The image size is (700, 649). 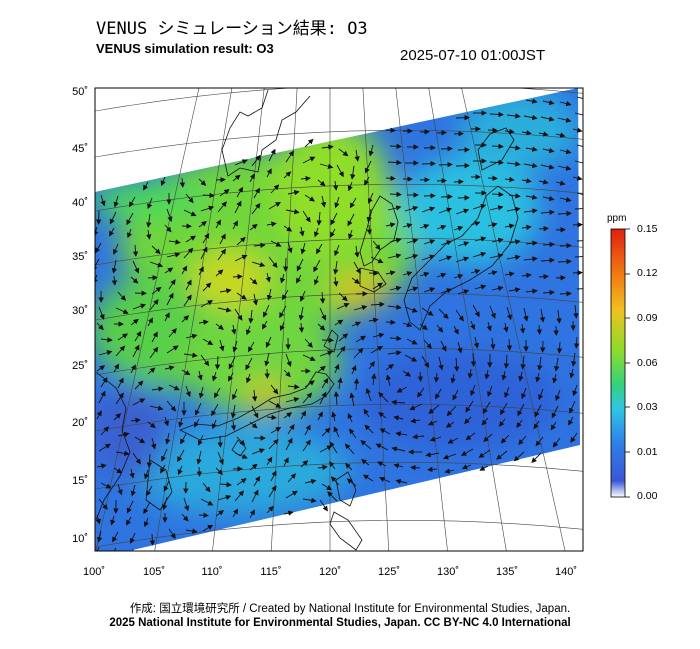 I want to click on latitude-line, so click(x=339, y=144).